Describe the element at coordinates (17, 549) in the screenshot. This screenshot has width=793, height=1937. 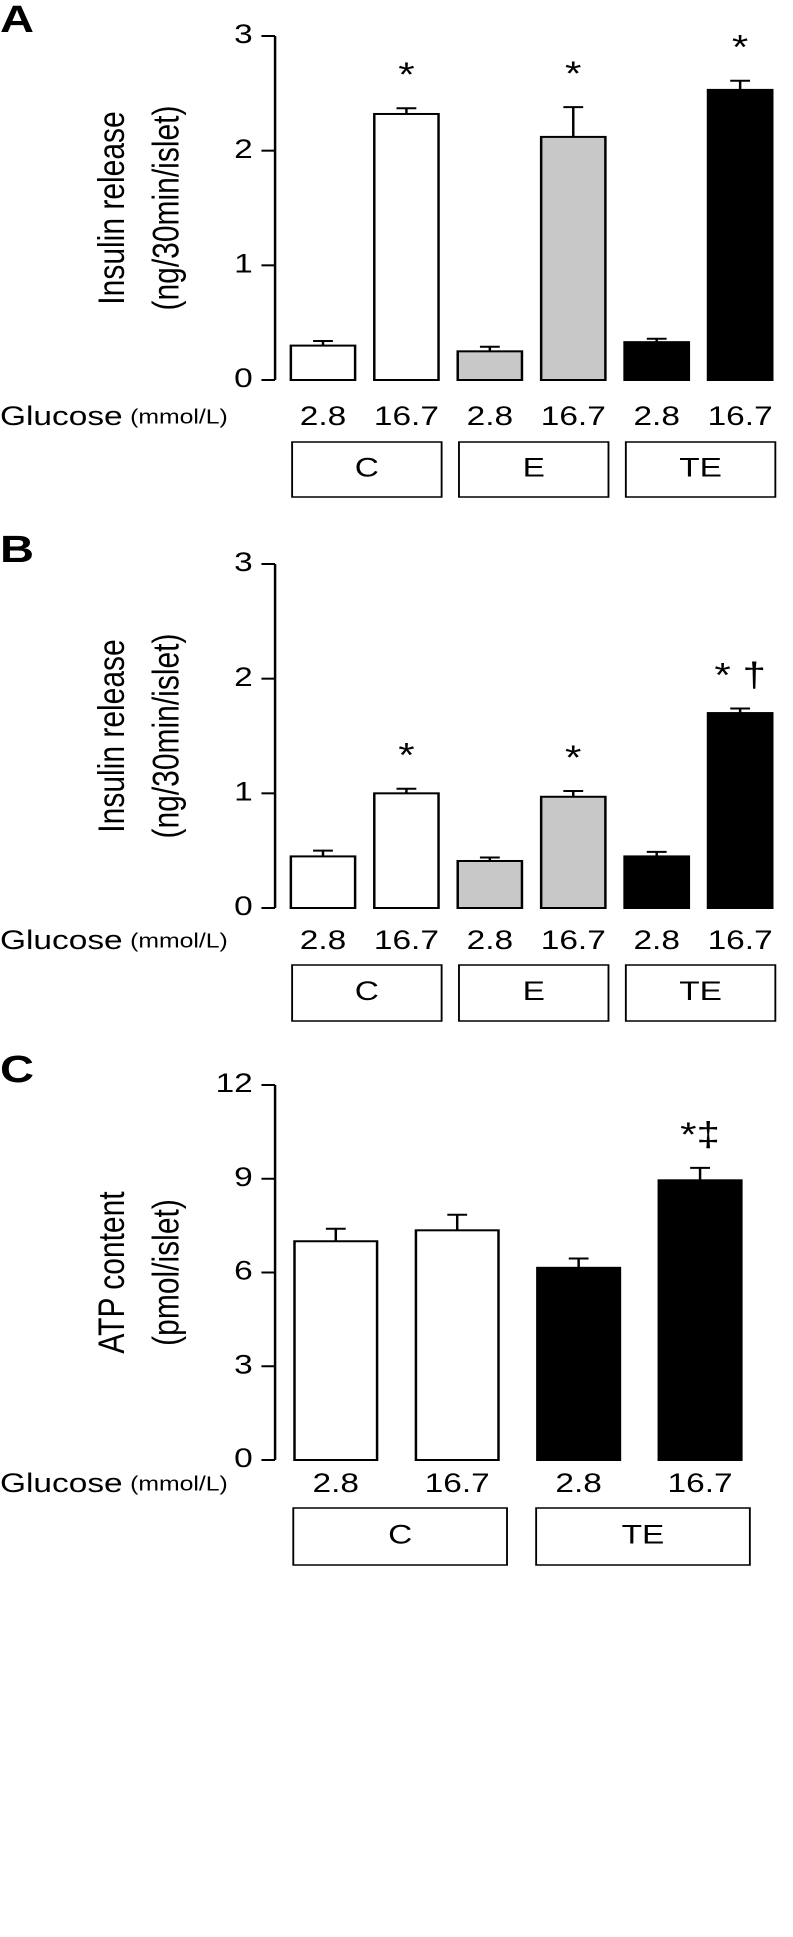
I see `panel-label: B` at that location.